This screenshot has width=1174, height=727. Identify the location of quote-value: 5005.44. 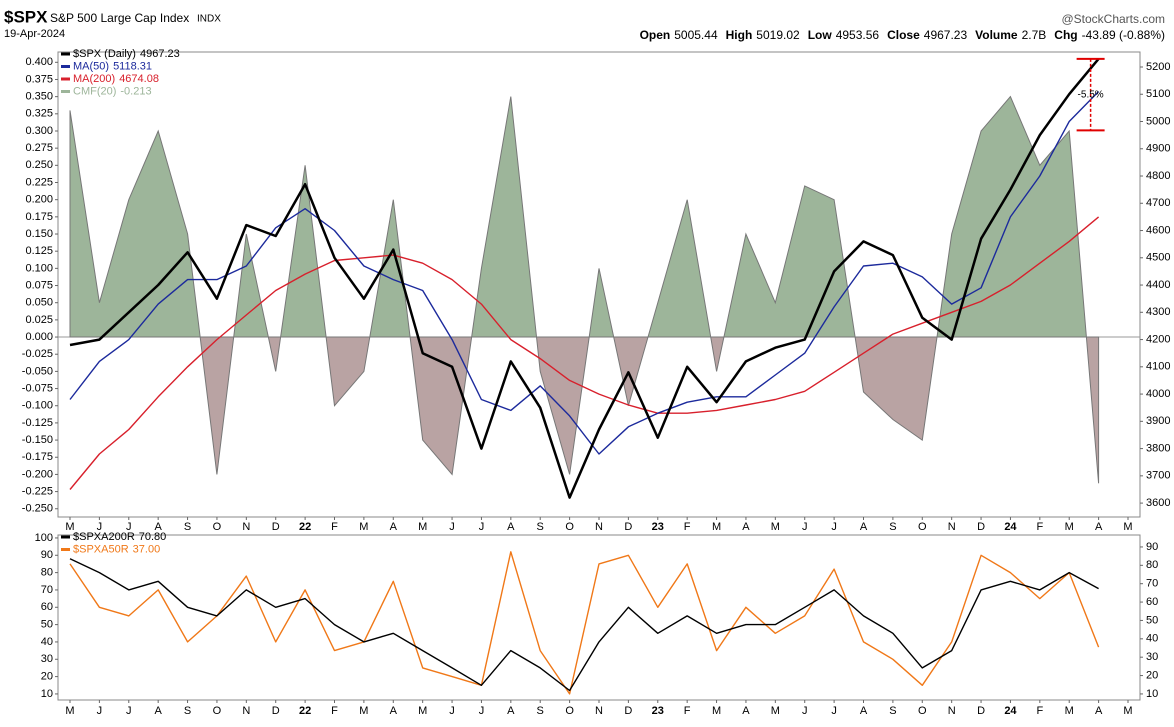
(696, 35).